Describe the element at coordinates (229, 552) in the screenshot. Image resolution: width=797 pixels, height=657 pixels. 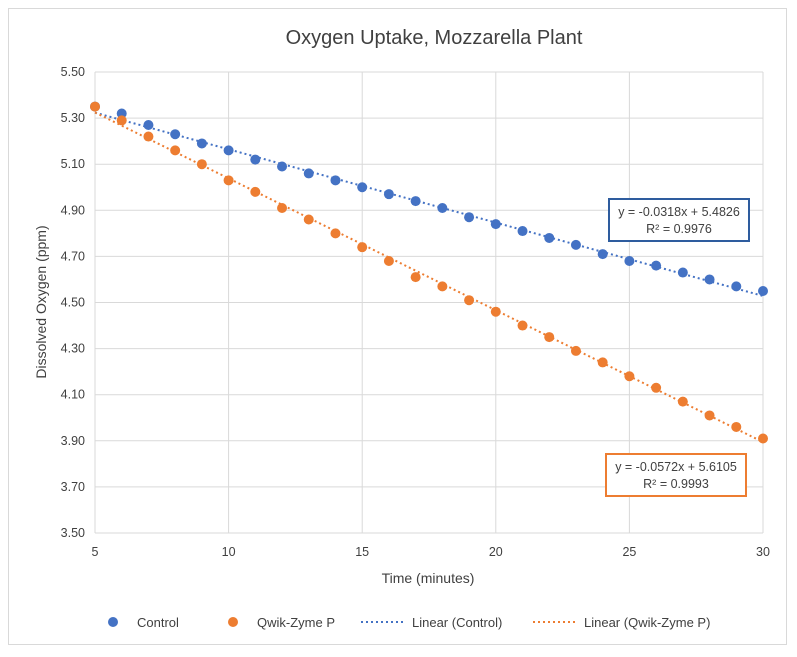
I see `x-tick-label: 10` at that location.